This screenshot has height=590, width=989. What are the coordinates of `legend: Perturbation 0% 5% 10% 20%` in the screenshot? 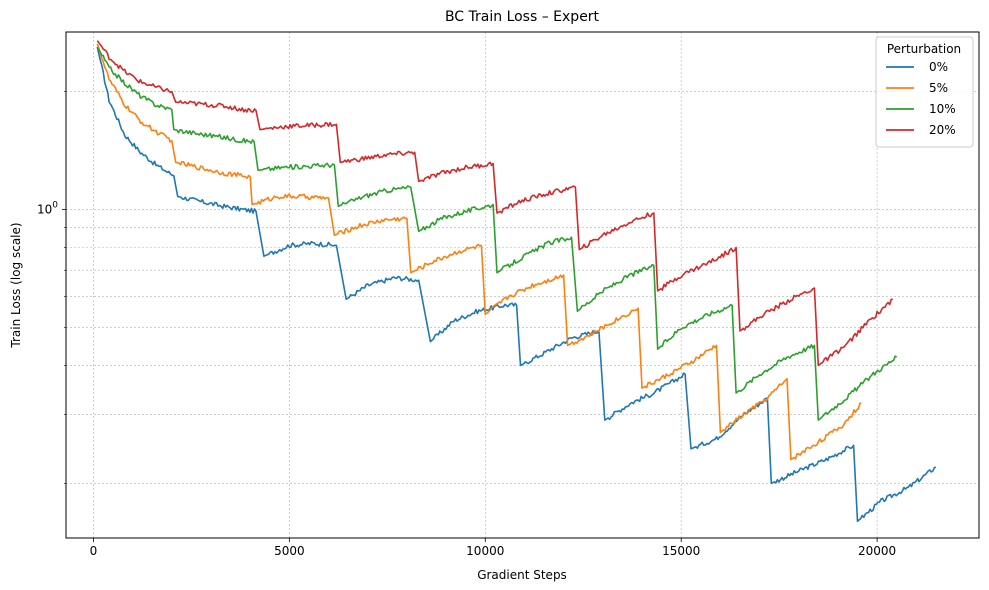 It's located at (924, 92).